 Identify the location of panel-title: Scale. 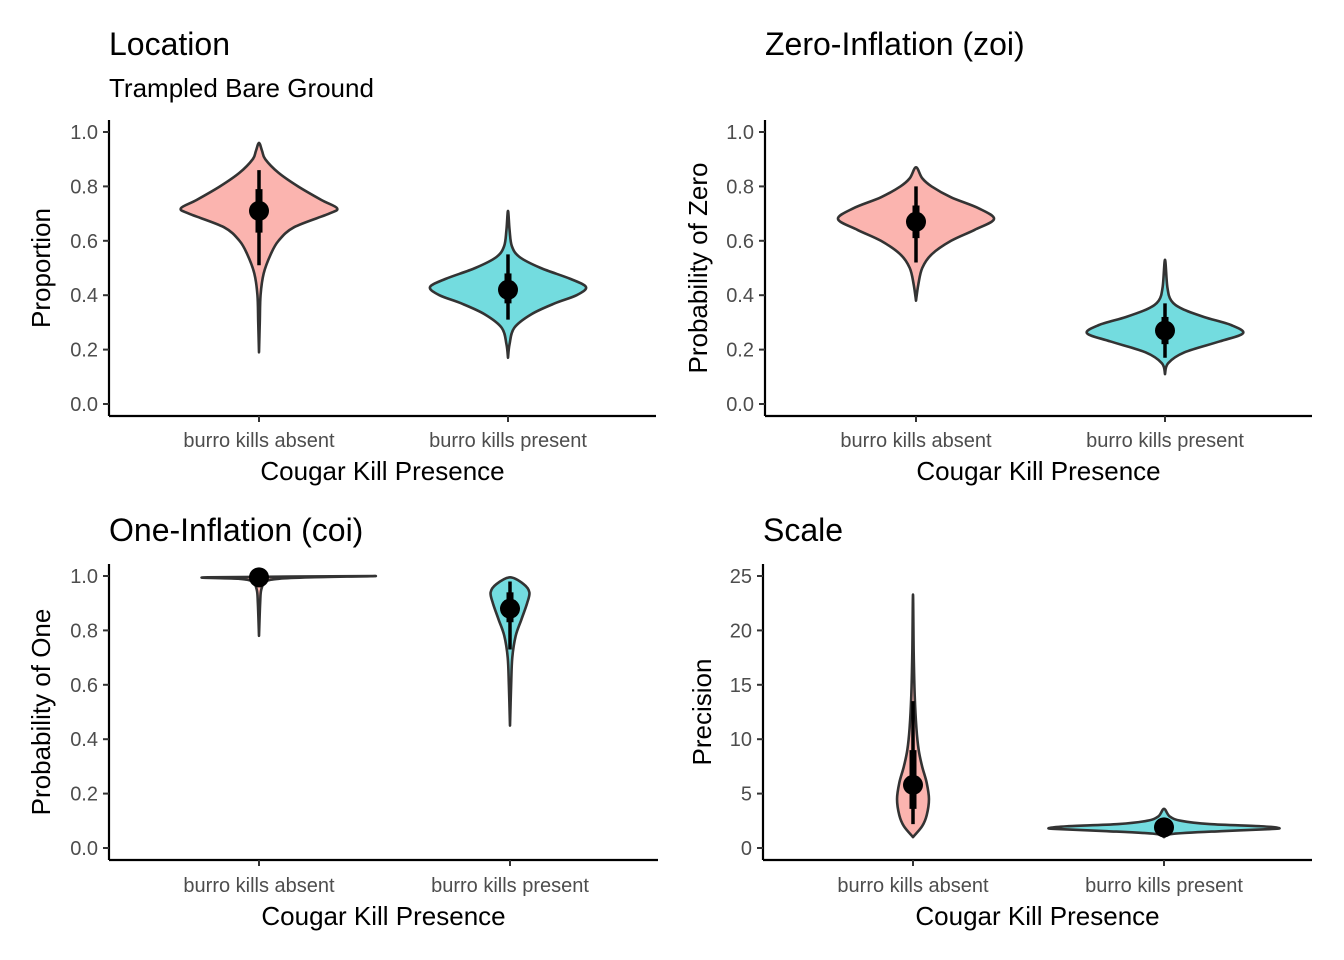
(803, 530).